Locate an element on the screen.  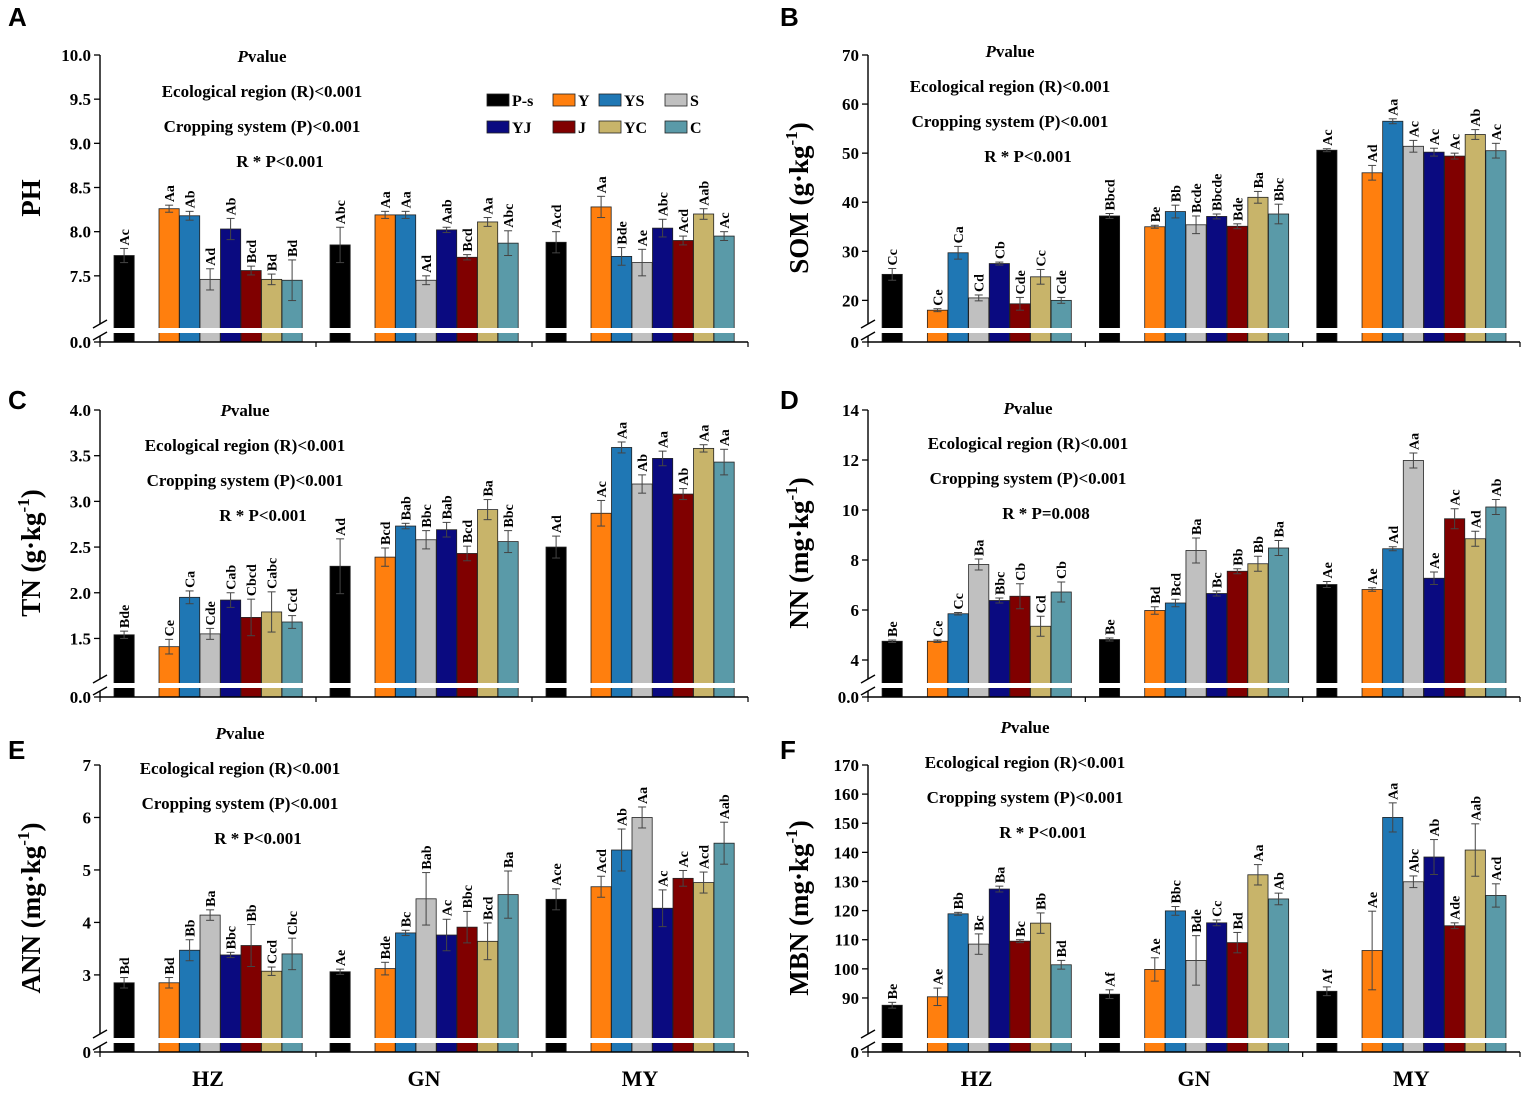
x-category-label: HZ is located at coordinates (977, 1078).